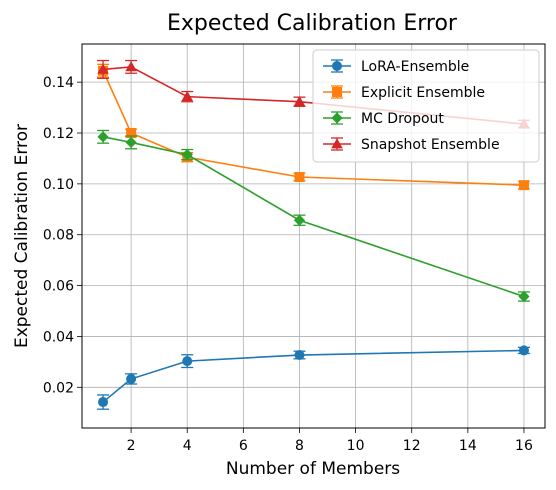  Describe the element at coordinates (58, 287) in the screenshot. I see `y-tick-label: 0.06` at that location.